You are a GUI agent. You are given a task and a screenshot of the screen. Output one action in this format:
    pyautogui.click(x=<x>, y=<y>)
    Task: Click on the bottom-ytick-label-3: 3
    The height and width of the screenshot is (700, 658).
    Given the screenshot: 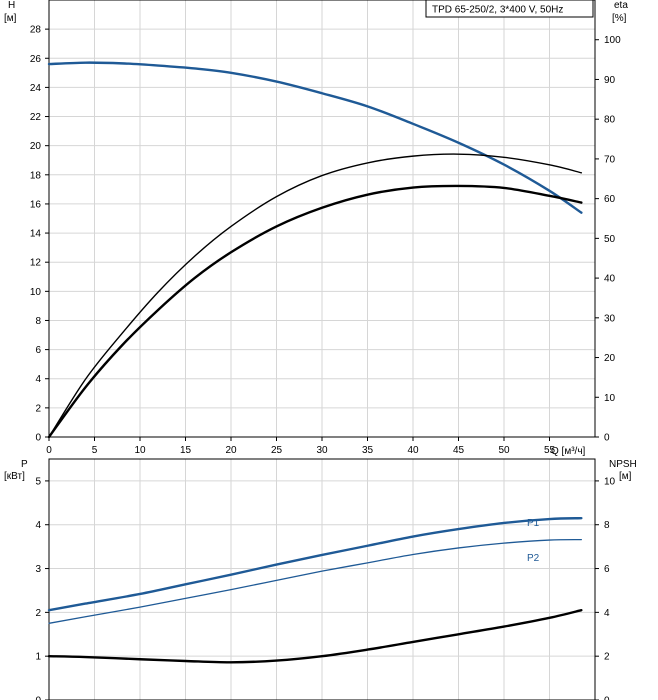 What is the action you would take?
    pyautogui.click(x=38, y=569)
    